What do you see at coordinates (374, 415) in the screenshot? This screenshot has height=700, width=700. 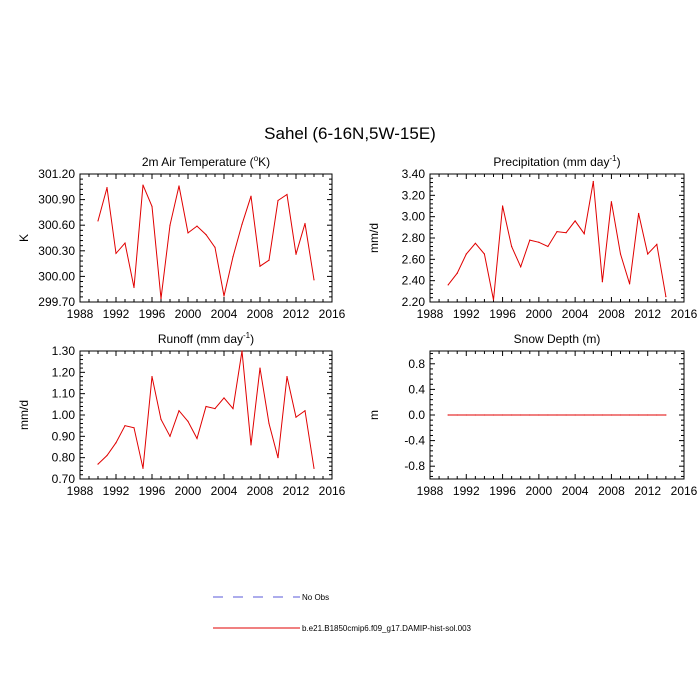 I see `y-axis-label: m` at bounding box center [374, 415].